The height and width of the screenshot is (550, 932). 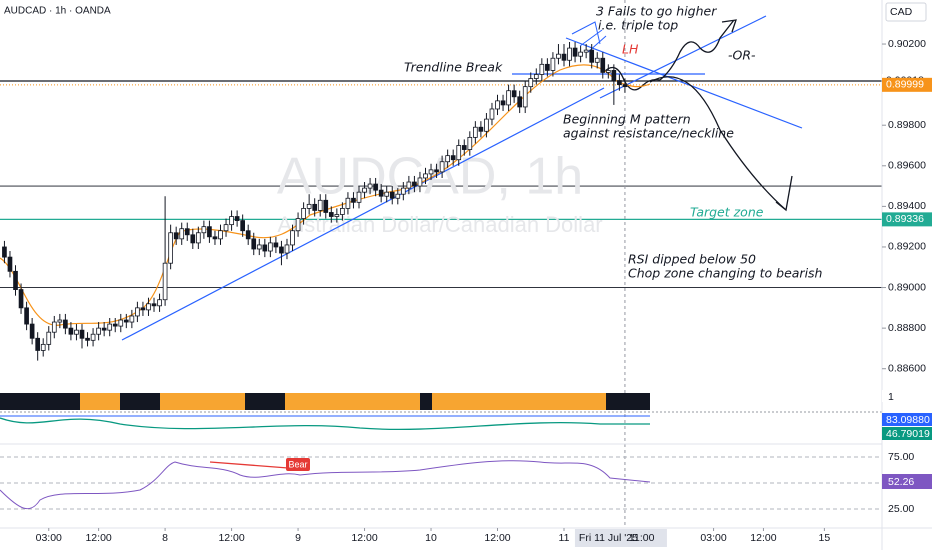 I want to click on x-tick-label: 11, so click(x=564, y=538).